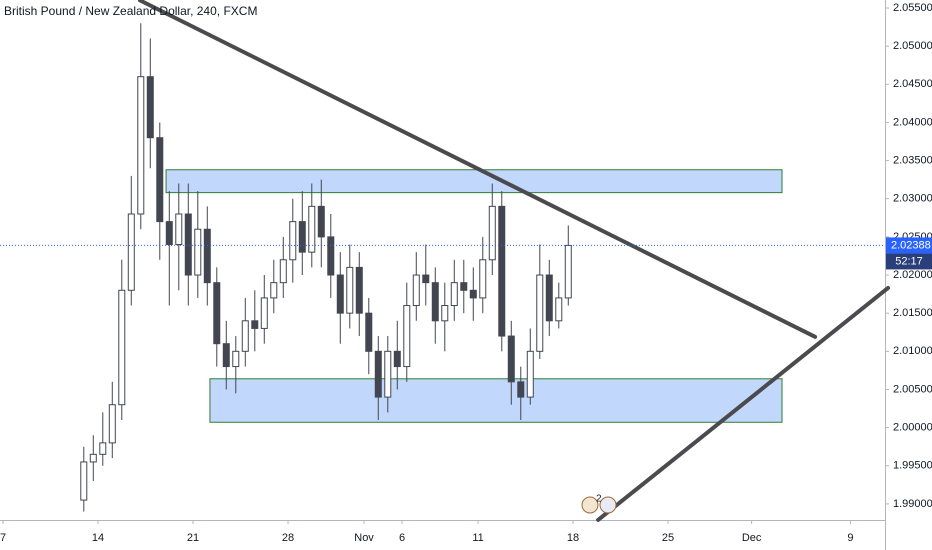 The image size is (932, 550). What do you see at coordinates (912, 313) in the screenshot?
I see `y-tick-label: 2.01500` at bounding box center [912, 313].